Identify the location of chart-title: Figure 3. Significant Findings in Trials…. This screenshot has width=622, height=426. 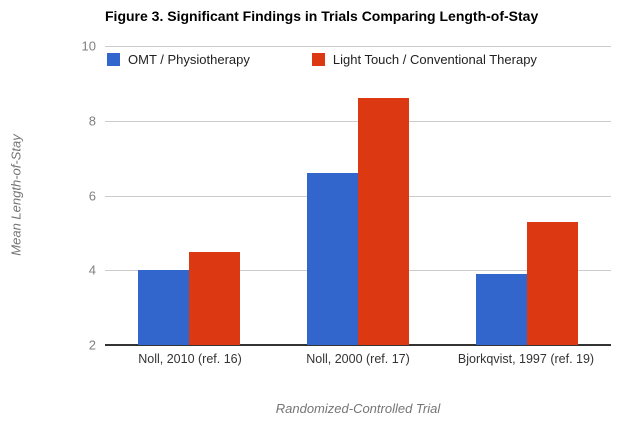
(322, 16).